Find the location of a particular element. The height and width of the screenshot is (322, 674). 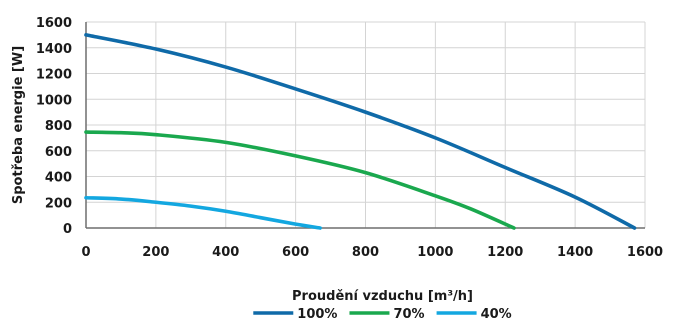

x-tick-label: 1600 is located at coordinates (645, 252).